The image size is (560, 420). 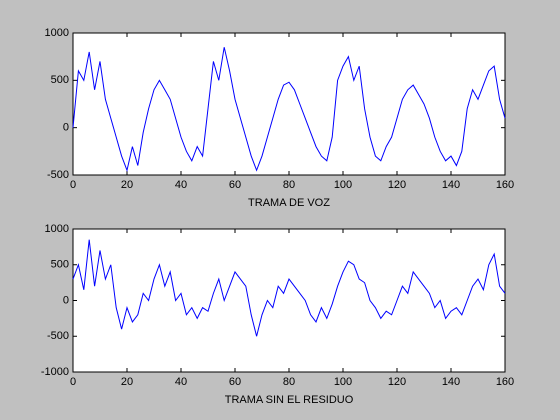 What do you see at coordinates (289, 203) in the screenshot?
I see `x-axis-label: TRAMA DE VOZ` at bounding box center [289, 203].